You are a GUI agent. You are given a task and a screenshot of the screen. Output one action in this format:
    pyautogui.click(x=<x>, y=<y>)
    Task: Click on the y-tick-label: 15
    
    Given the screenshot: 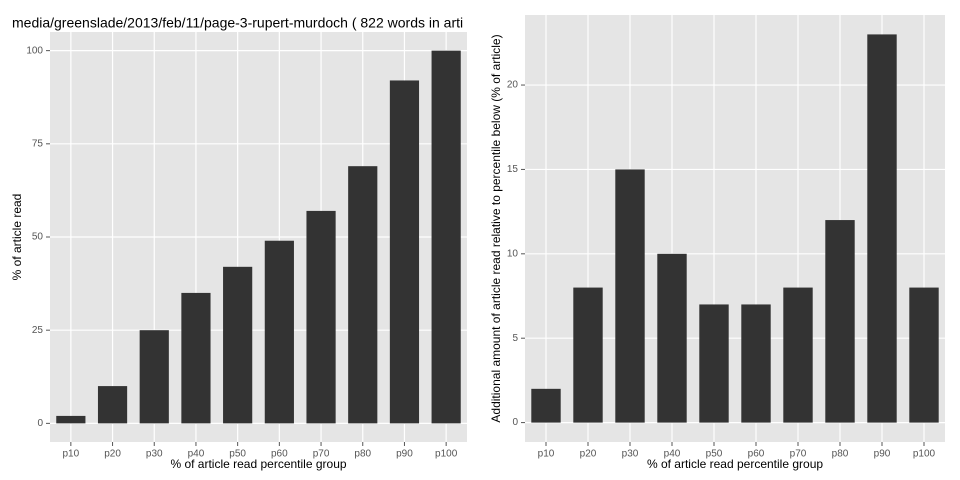 What is the action you would take?
    pyautogui.click(x=513, y=169)
    